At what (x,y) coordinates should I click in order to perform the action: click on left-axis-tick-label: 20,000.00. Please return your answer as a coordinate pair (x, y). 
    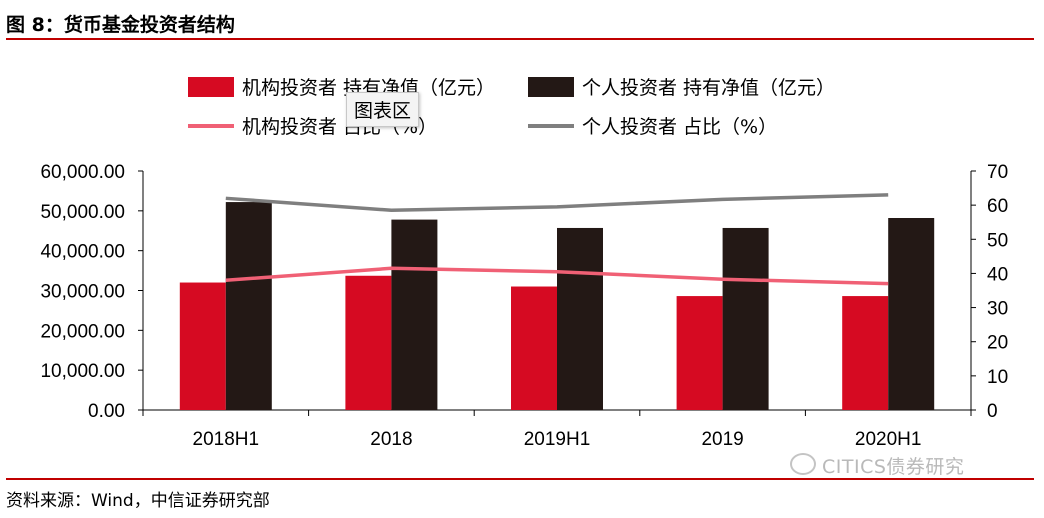
    Looking at the image, I should click on (82, 331).